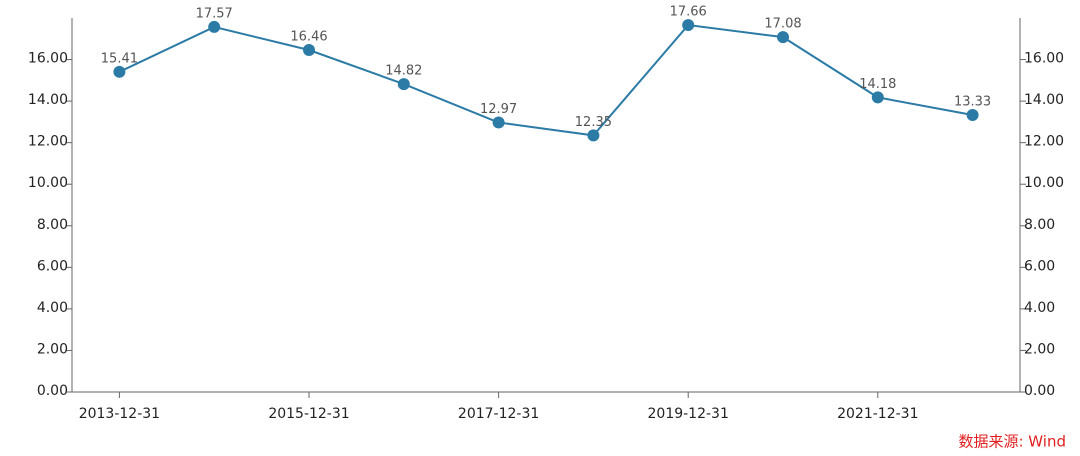 The width and height of the screenshot is (1080, 456). I want to click on x-tick-label: 2019-12-31, so click(688, 414).